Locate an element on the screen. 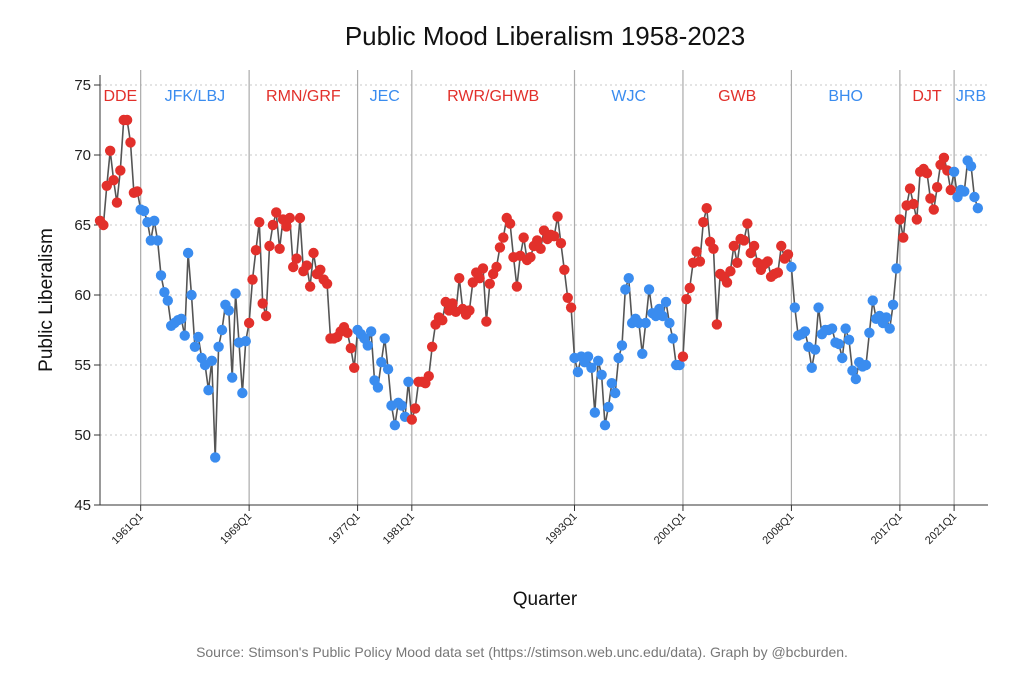 The height and width of the screenshot is (680, 1012). admin-label-rwr-ghwb: RWR/GHWB is located at coordinates (493, 96).